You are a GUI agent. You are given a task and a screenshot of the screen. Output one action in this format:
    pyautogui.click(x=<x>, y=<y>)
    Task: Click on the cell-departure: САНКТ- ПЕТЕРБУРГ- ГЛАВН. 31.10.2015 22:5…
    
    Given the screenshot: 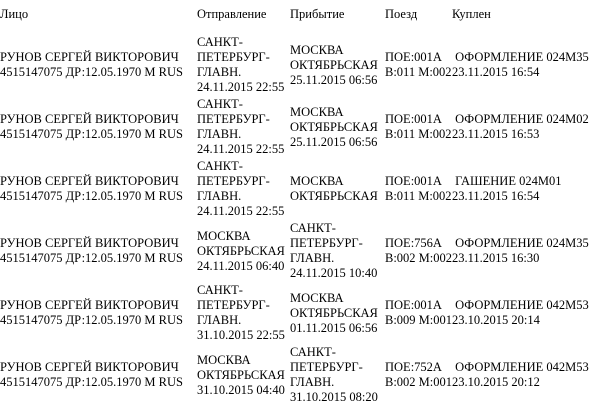 What is the action you would take?
    pyautogui.click(x=241, y=312)
    